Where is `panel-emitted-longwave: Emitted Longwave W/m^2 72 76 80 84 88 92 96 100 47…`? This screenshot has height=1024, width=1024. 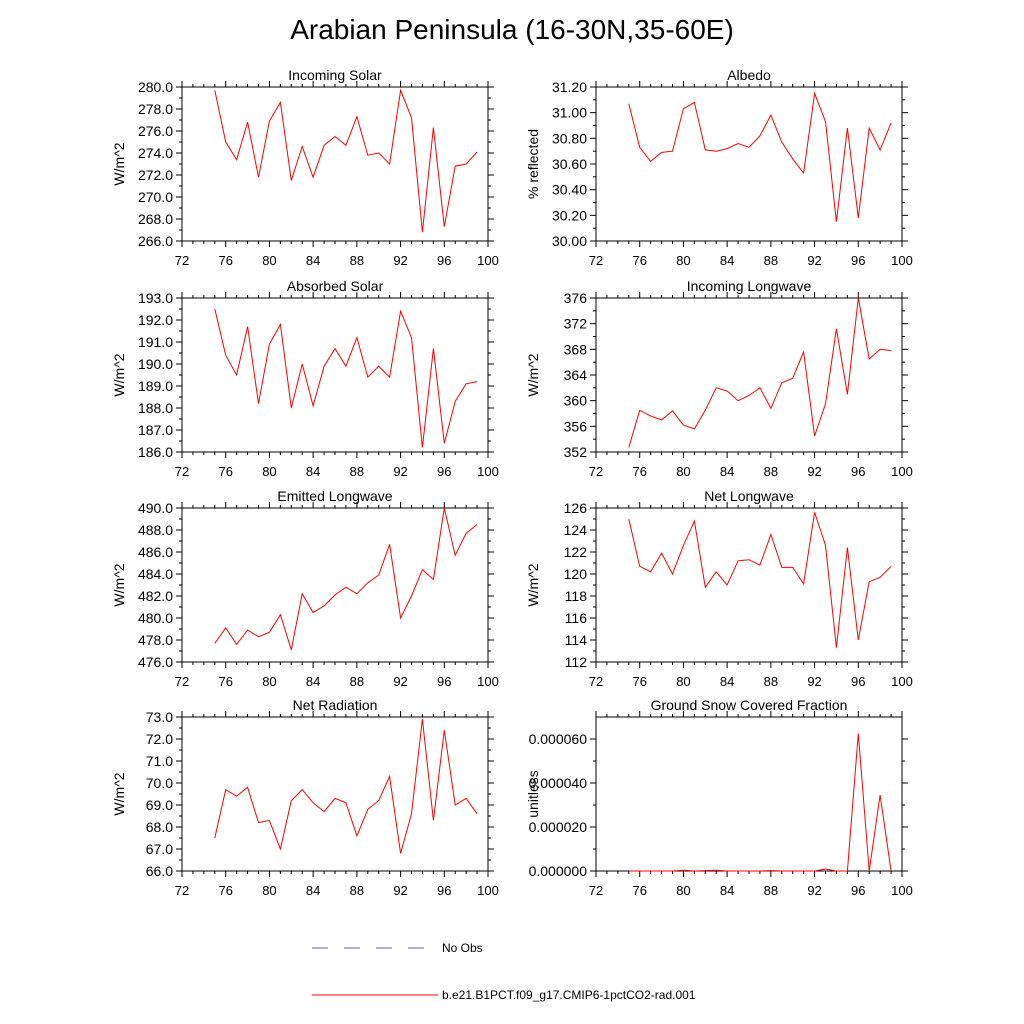 panel-emitted-longwave: Emitted Longwave W/m^2 72 76 80 84 88 92 96 100 47… is located at coordinates (305, 588).